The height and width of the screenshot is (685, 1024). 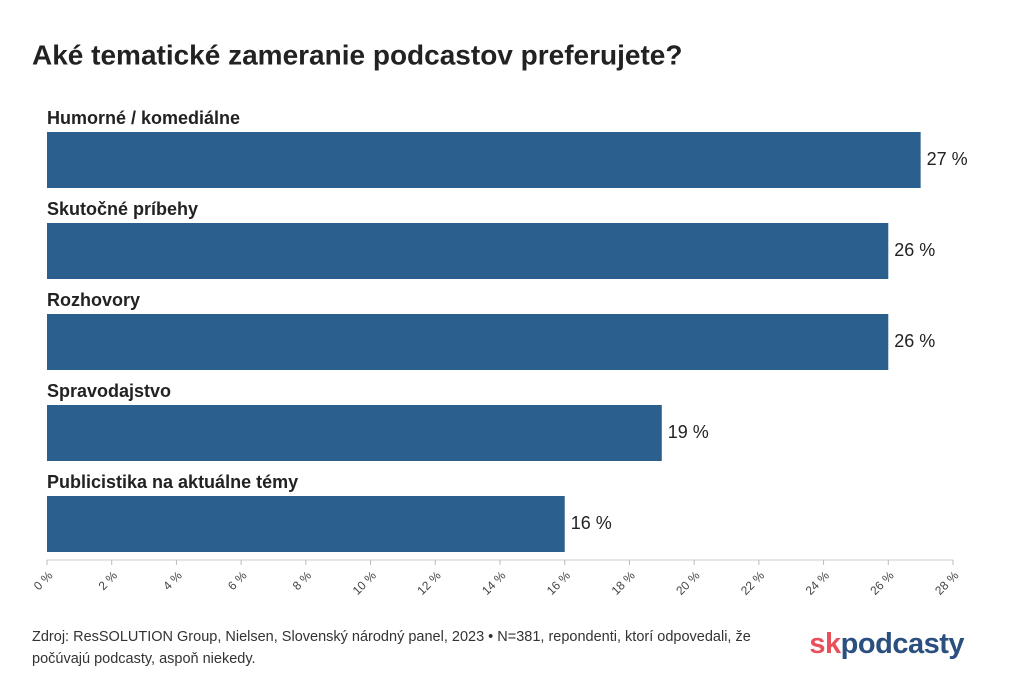 I want to click on x-tick-label: 14 %, so click(x=493, y=582).